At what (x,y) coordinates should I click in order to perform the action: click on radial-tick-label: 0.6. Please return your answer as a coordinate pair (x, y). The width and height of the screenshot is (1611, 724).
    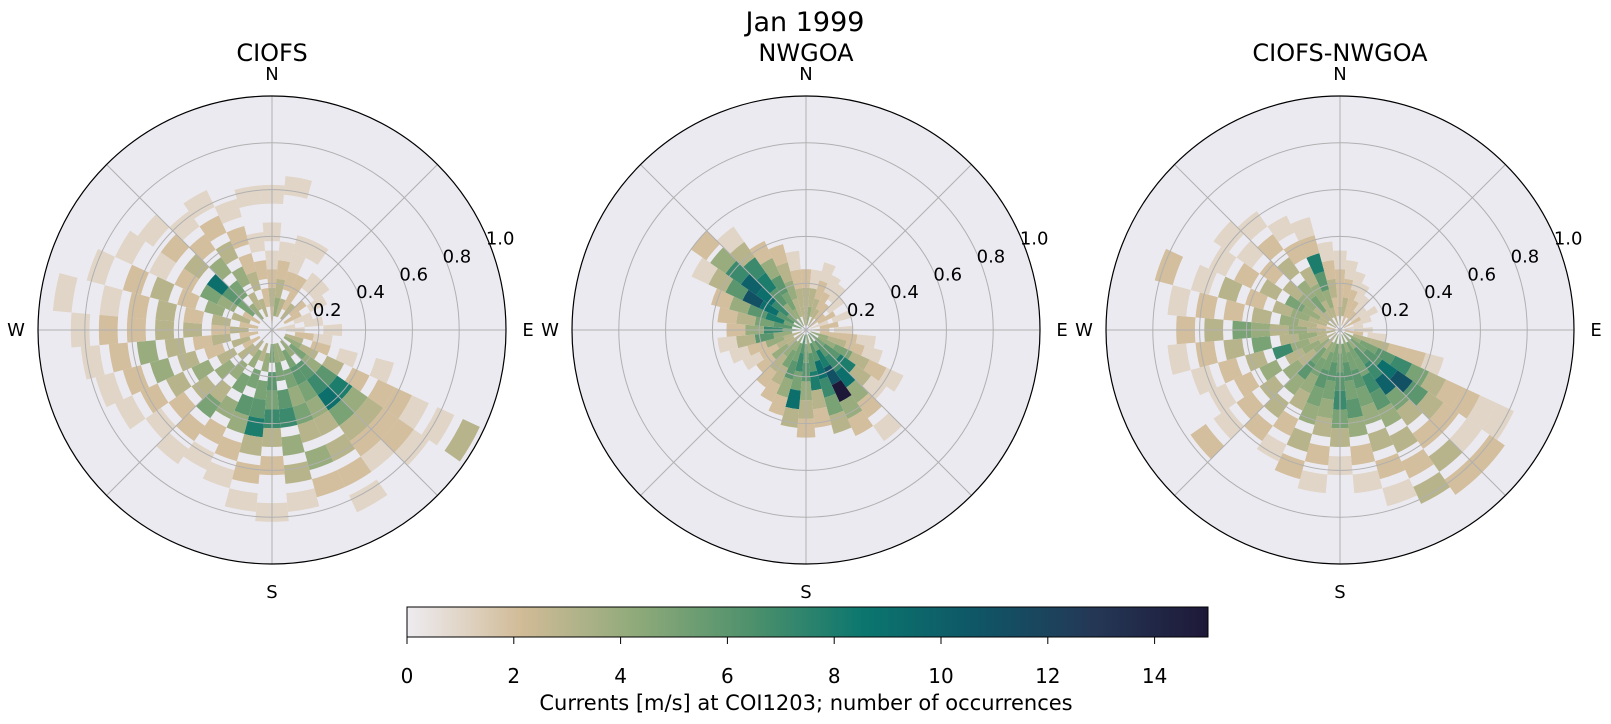
    Looking at the image, I should click on (947, 274).